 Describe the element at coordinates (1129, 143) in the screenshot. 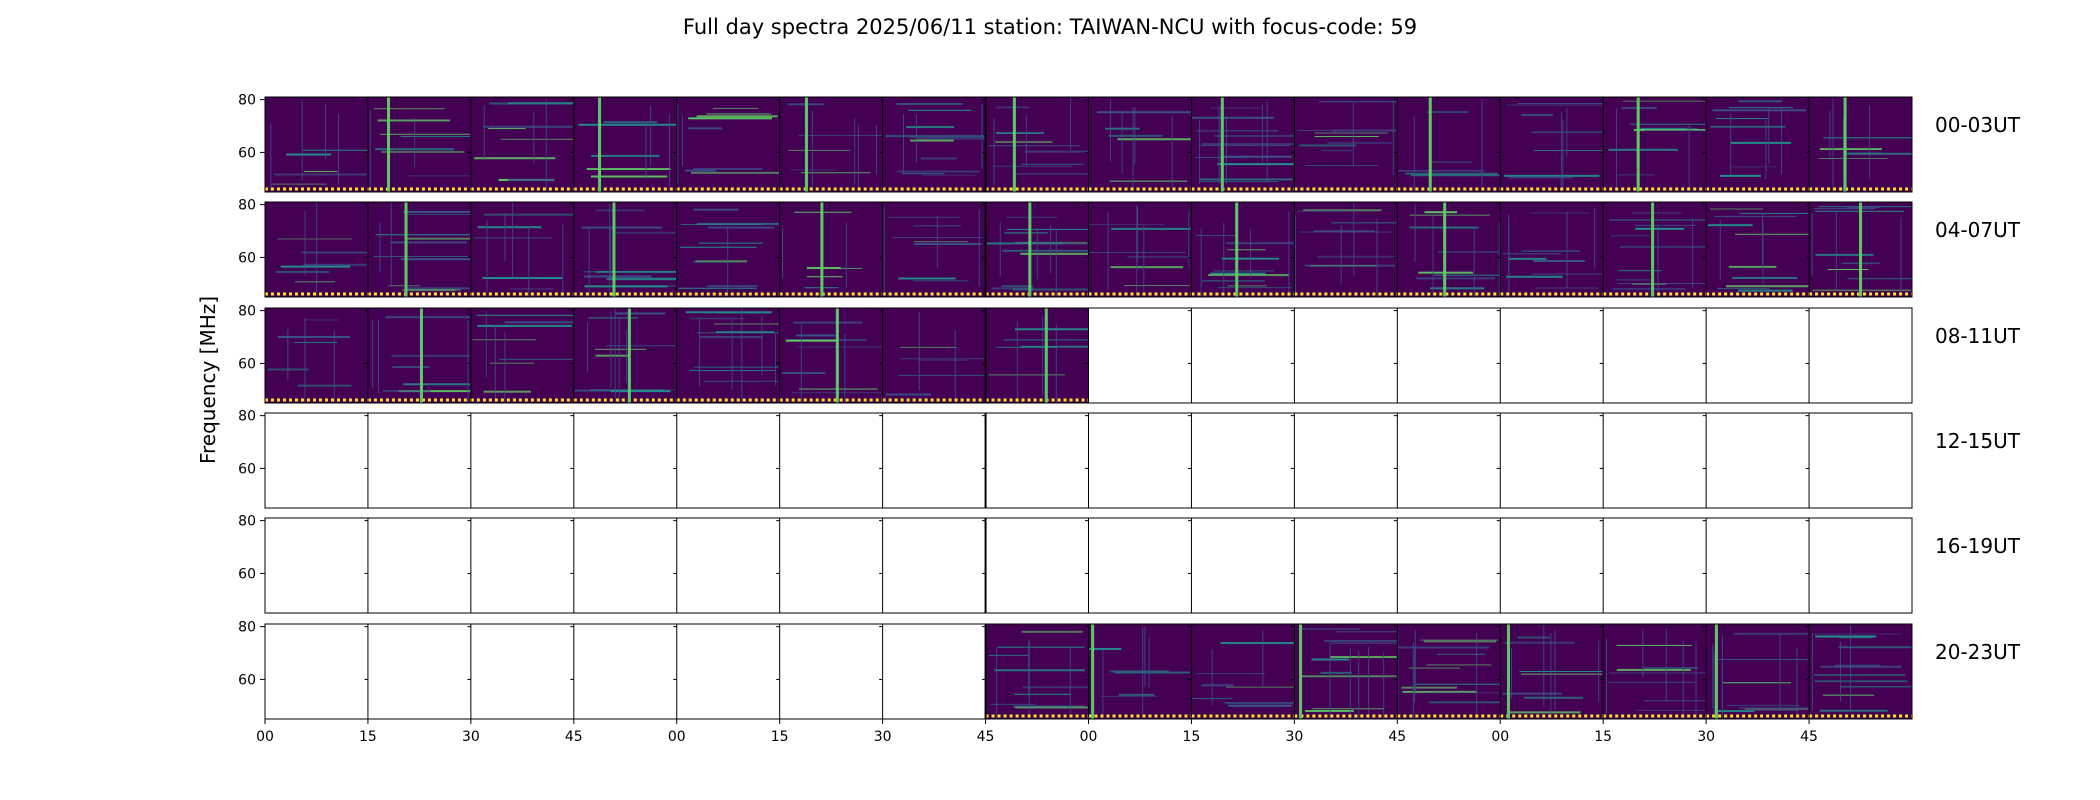

I see `row-00-03UT: 60 80 00-03UT` at that location.